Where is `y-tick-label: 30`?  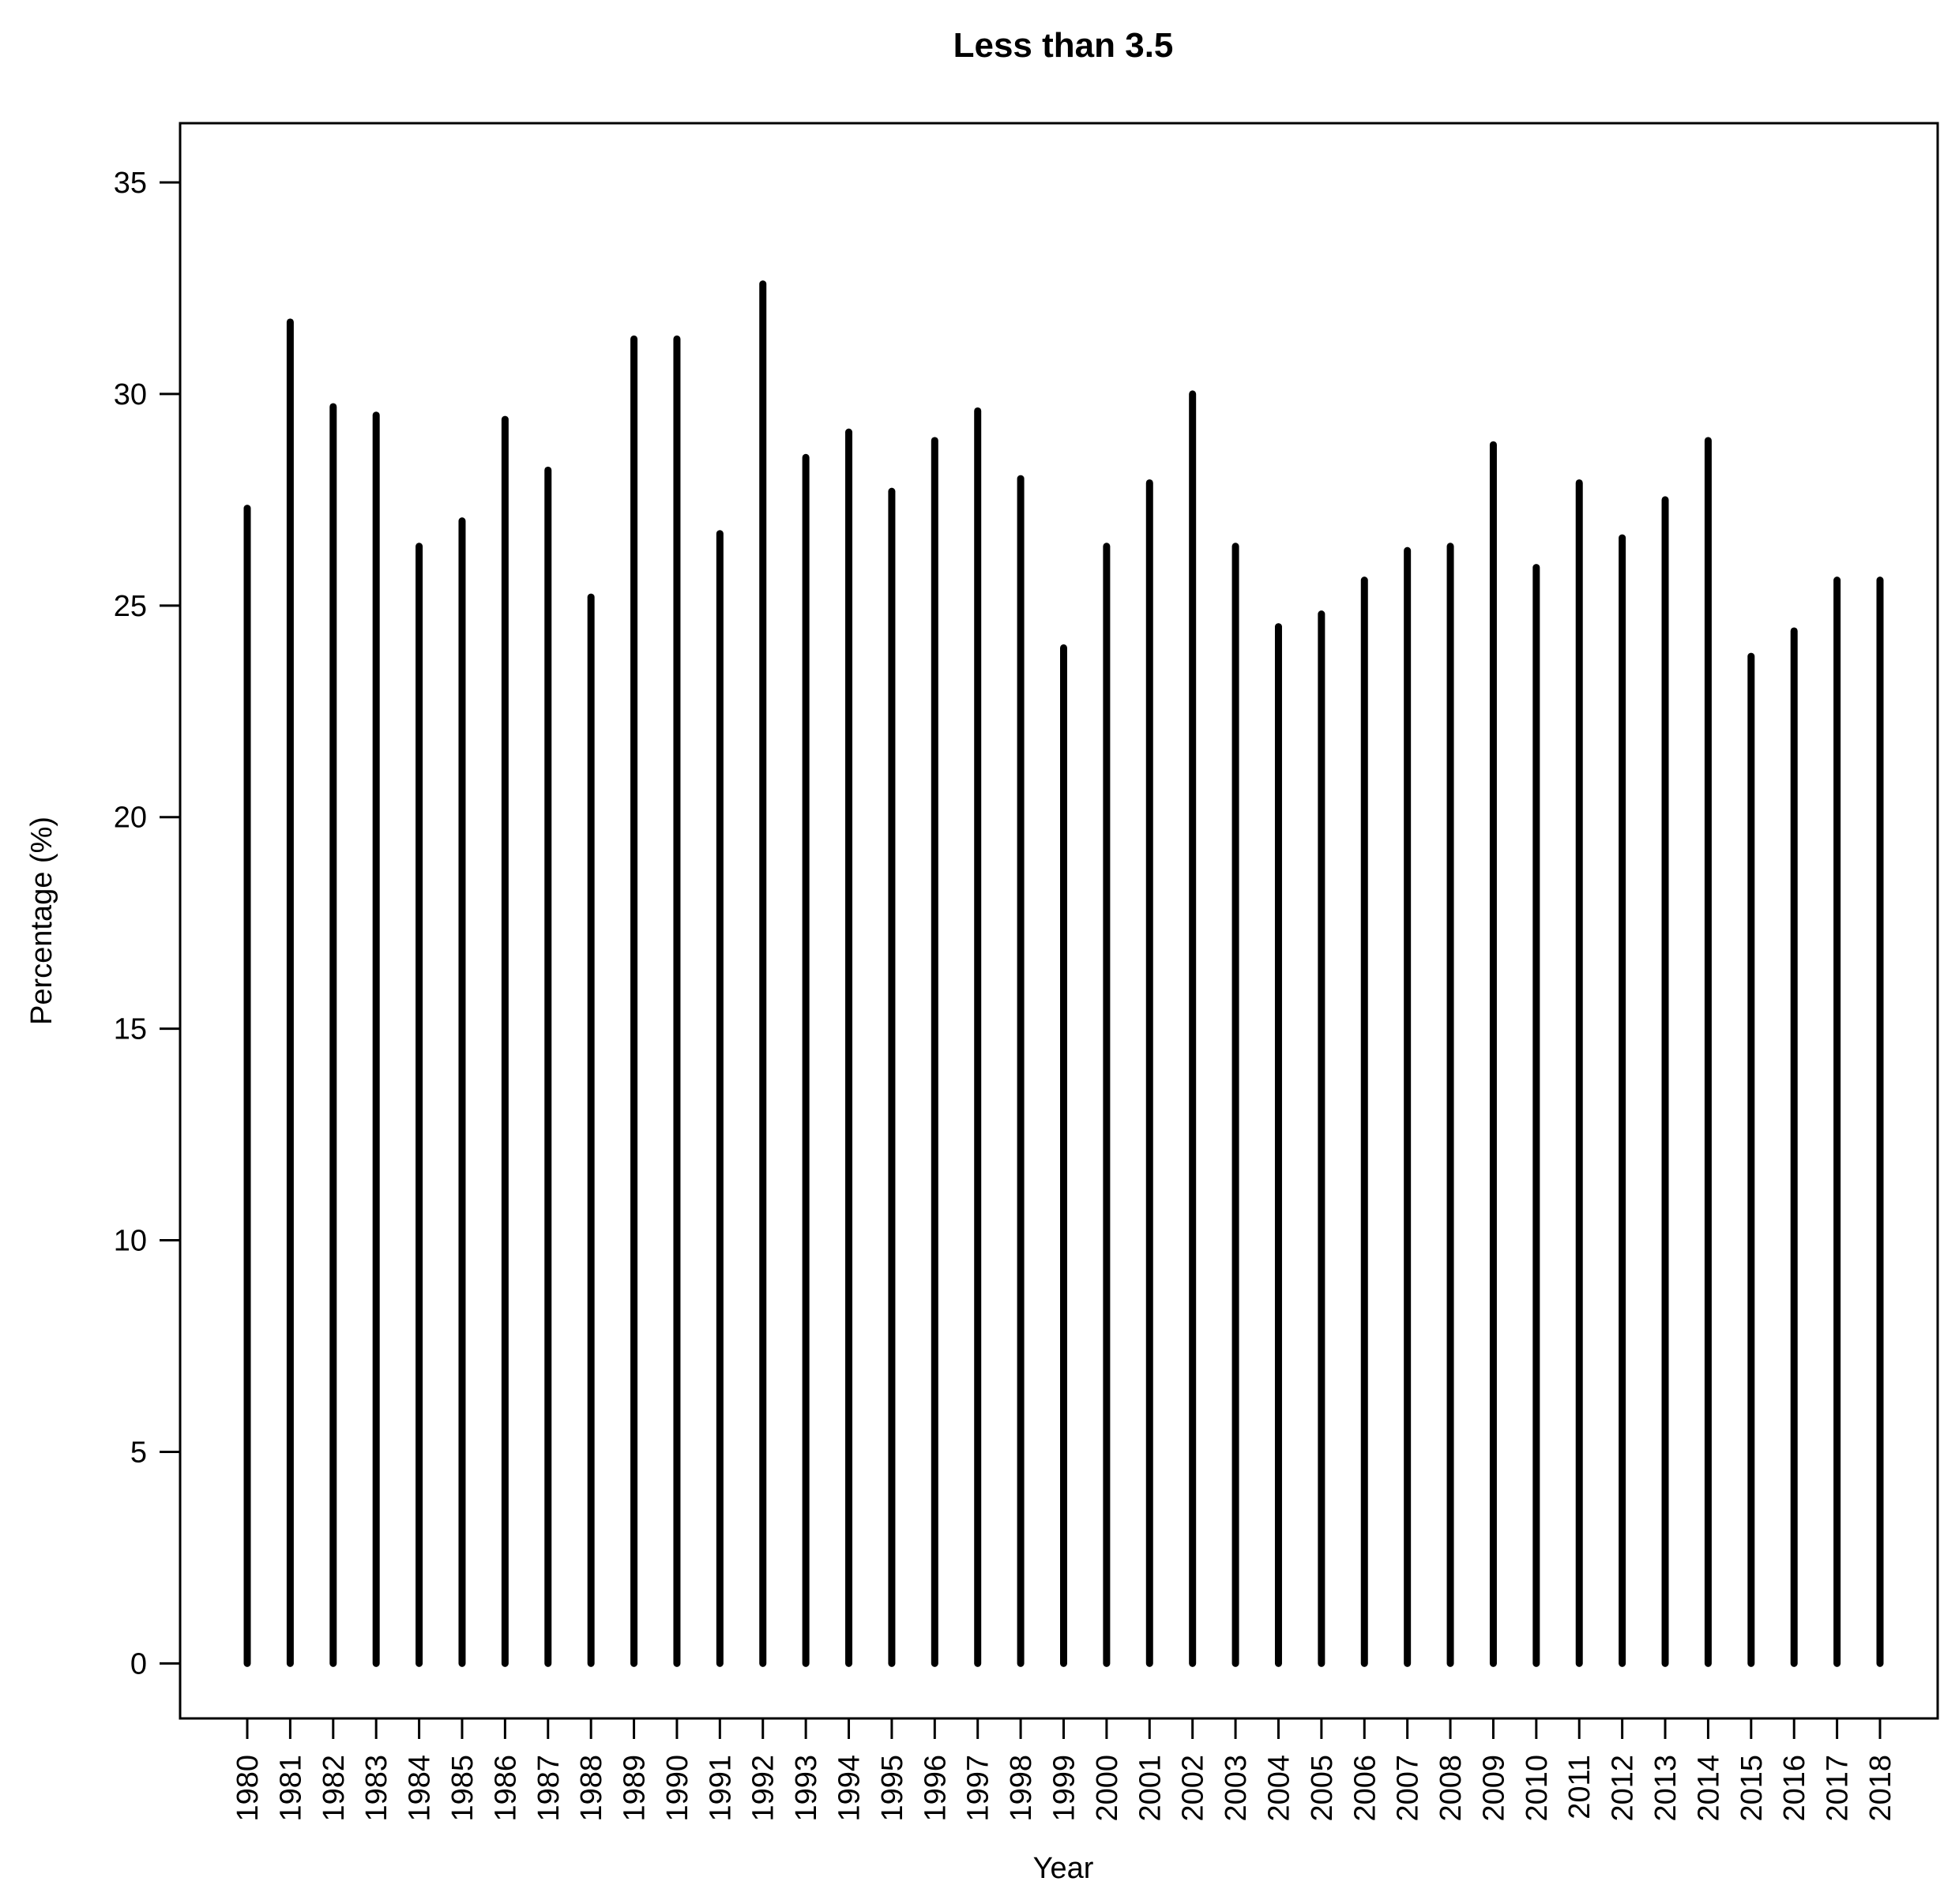 y-tick-label: 30 is located at coordinates (130, 394).